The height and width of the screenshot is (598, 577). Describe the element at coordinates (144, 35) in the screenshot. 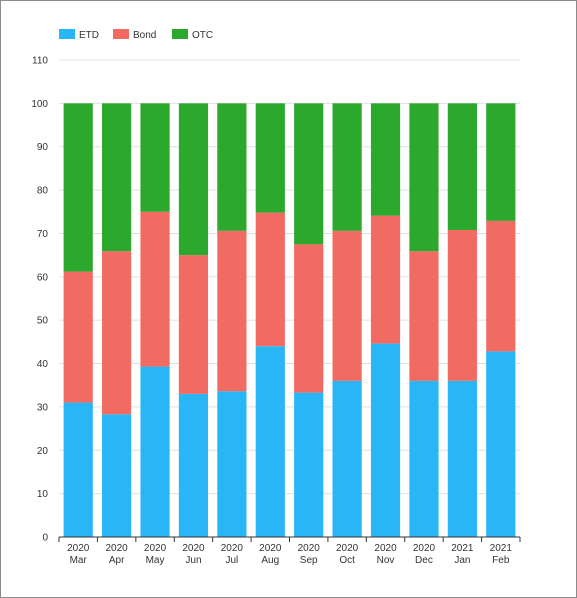

I see `legend-label-bond: Bond` at that location.